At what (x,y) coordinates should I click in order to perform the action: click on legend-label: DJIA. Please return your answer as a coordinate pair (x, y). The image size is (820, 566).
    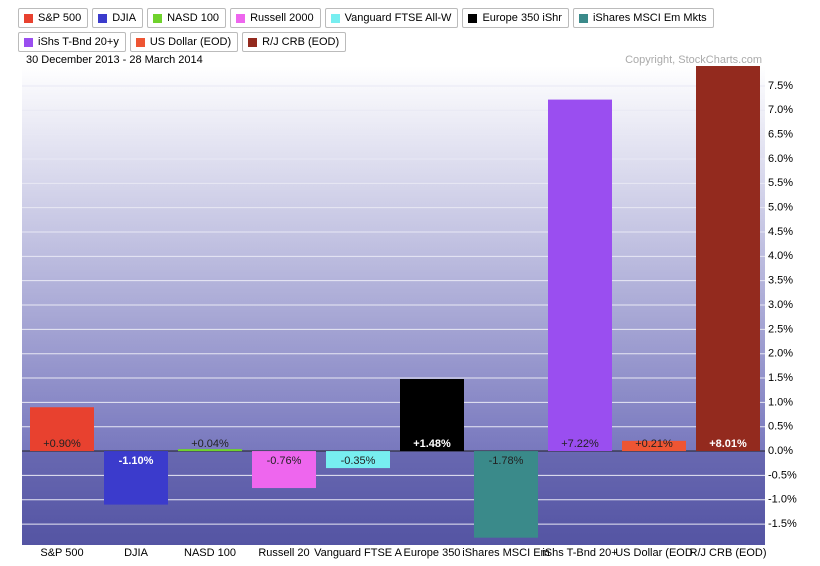
    Looking at the image, I should click on (124, 18).